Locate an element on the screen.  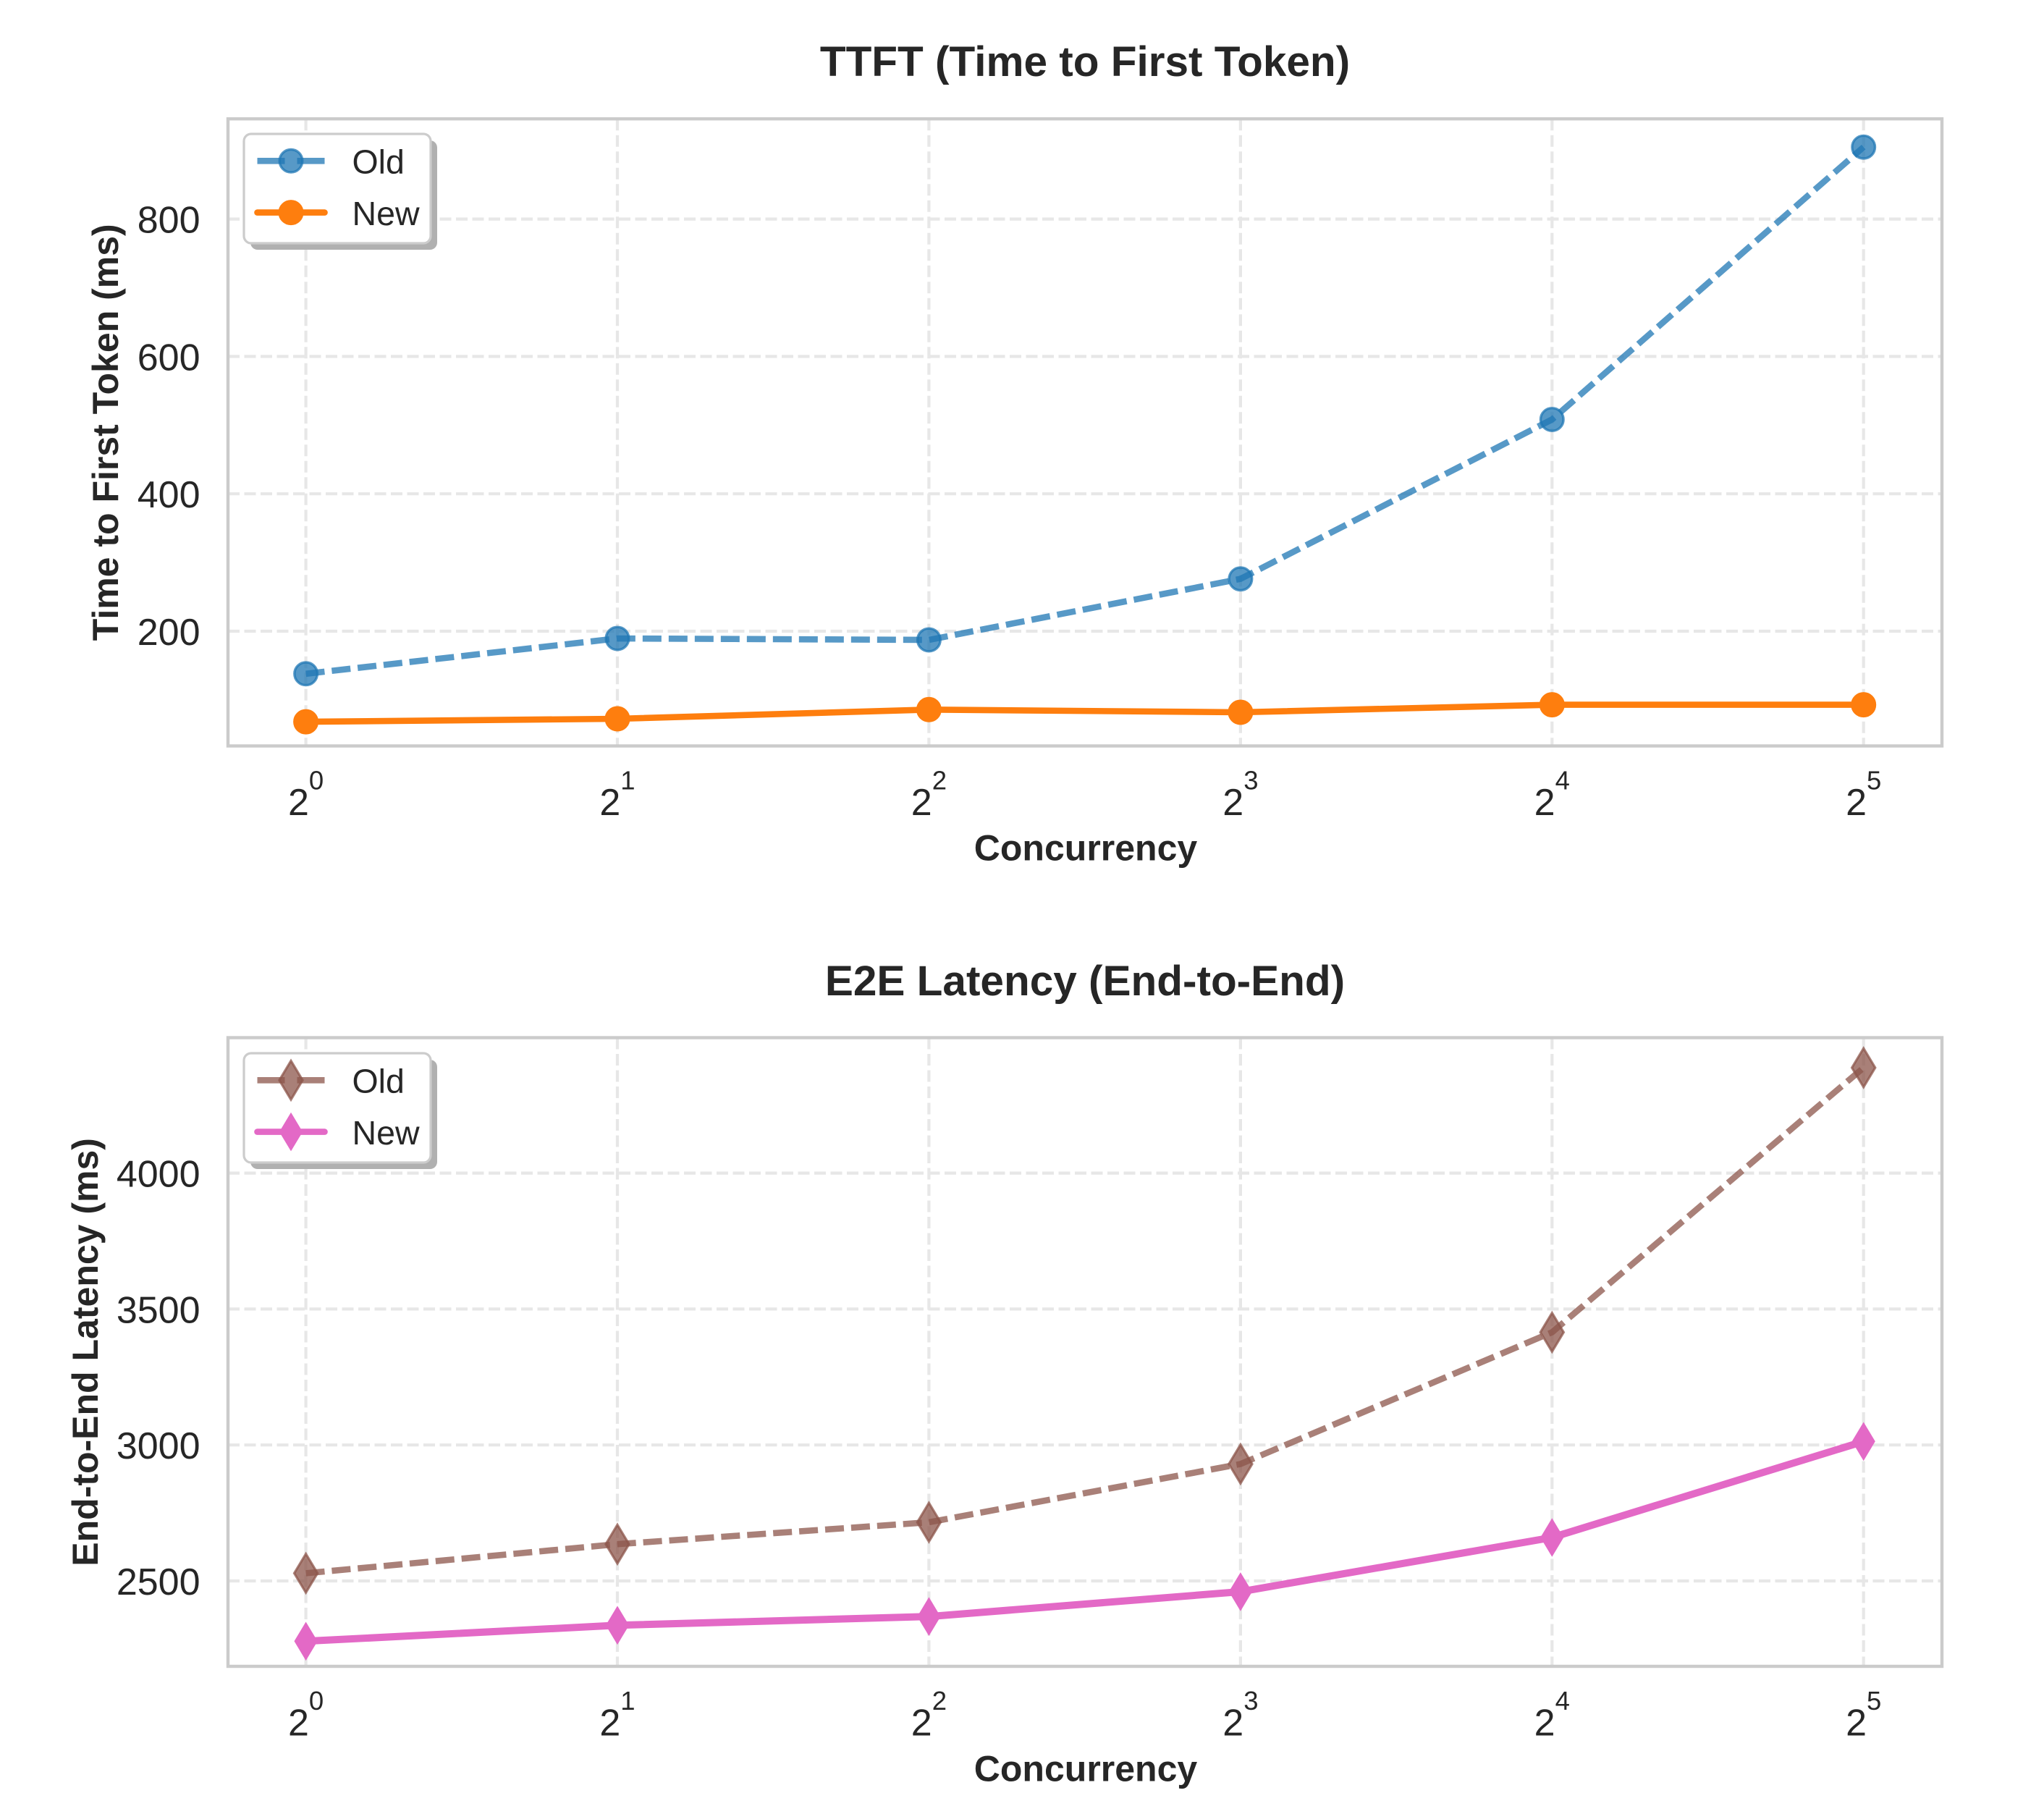
svg-text: 600 is located at coordinates (169, 358).